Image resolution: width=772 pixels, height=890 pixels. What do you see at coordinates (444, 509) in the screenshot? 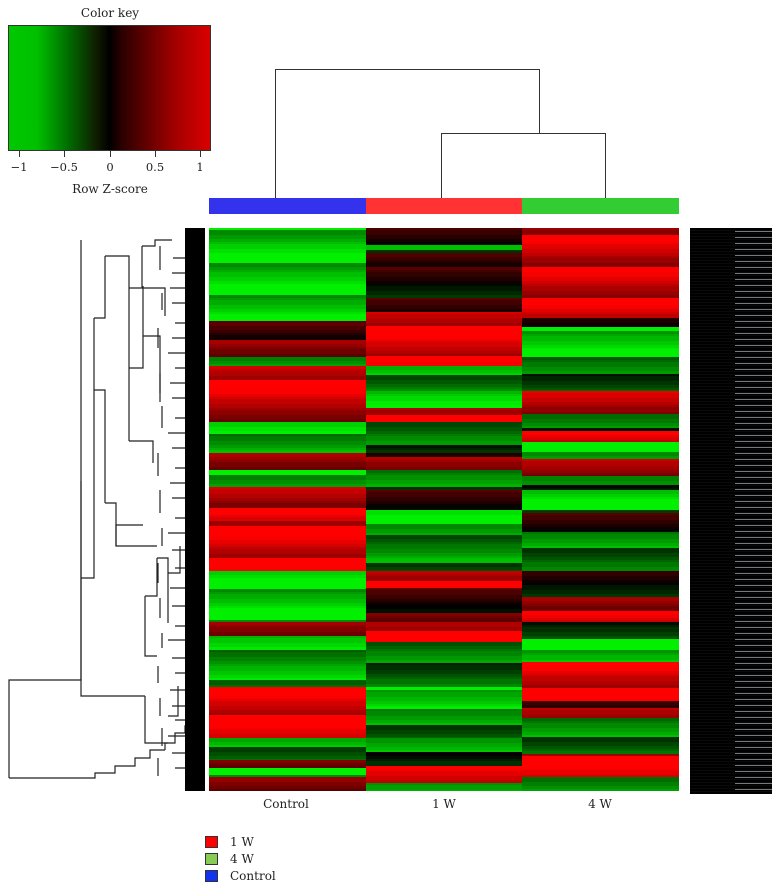
I see `heatmap-column-1w` at bounding box center [444, 509].